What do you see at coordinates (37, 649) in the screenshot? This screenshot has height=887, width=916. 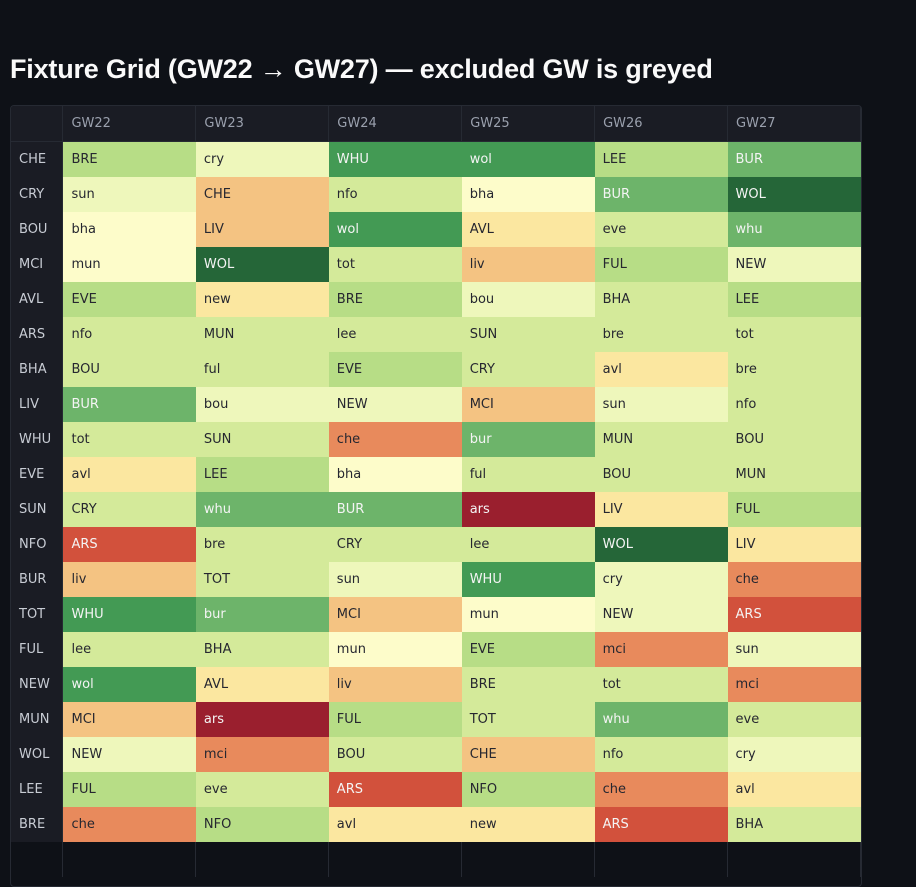 I see `row-header-team: FUL` at bounding box center [37, 649].